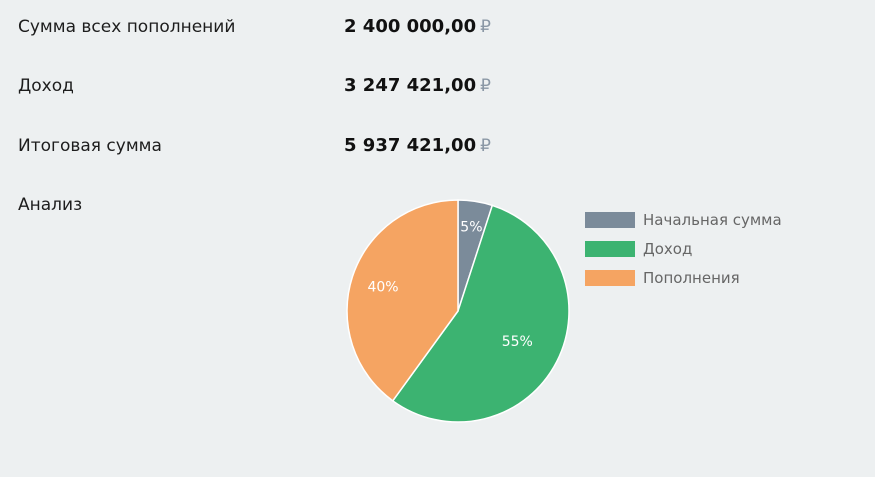 The image size is (875, 477). Describe the element at coordinates (410, 26) in the screenshot. I see `deposits-amount: 2 400 000,00` at that location.